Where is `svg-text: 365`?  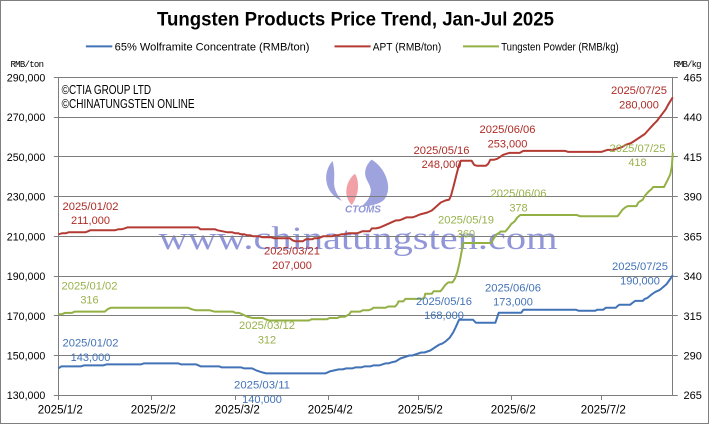 svg-text: 365 is located at coordinates (693, 237).